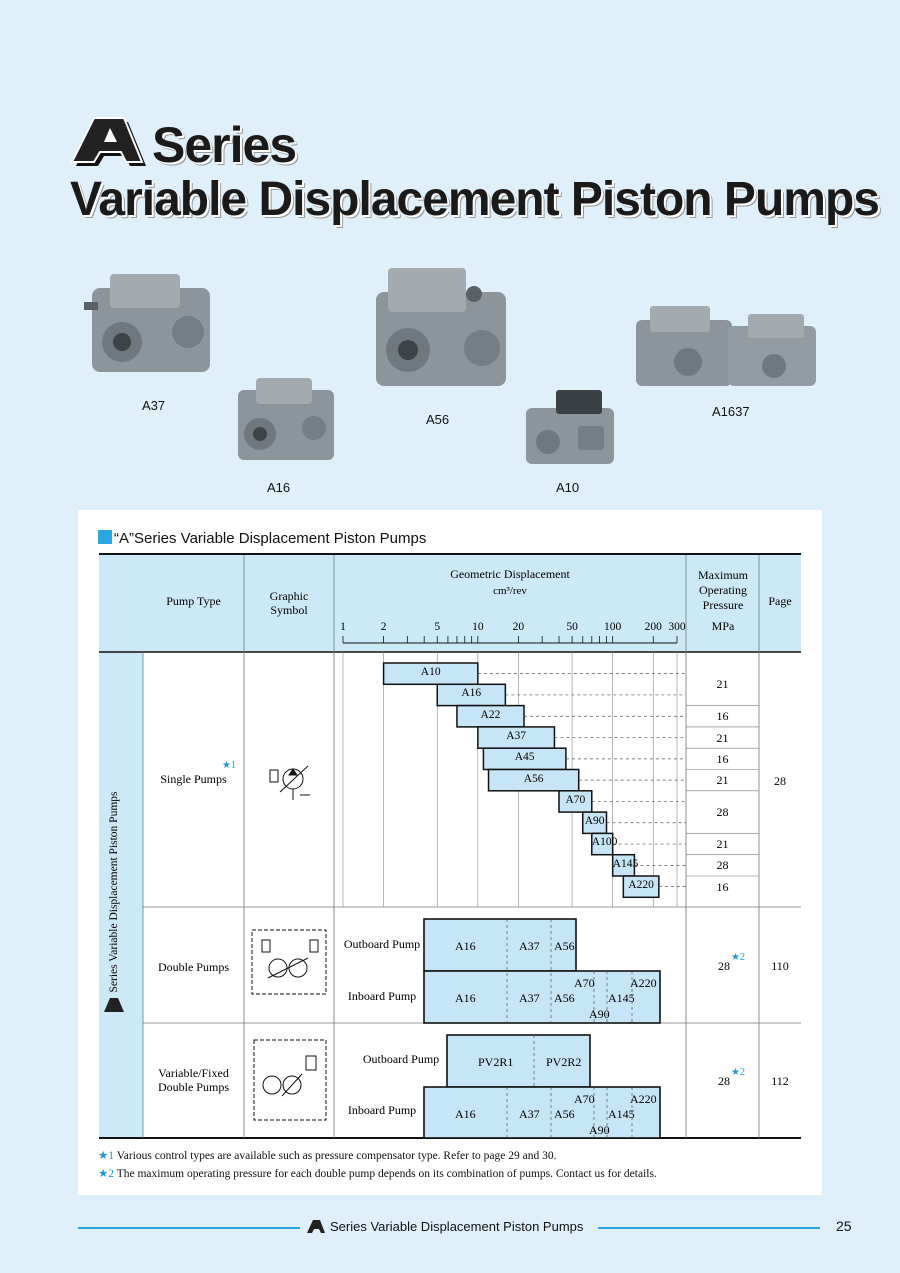  I want to click on varfixed-inboard-bar, so click(542, 1112).